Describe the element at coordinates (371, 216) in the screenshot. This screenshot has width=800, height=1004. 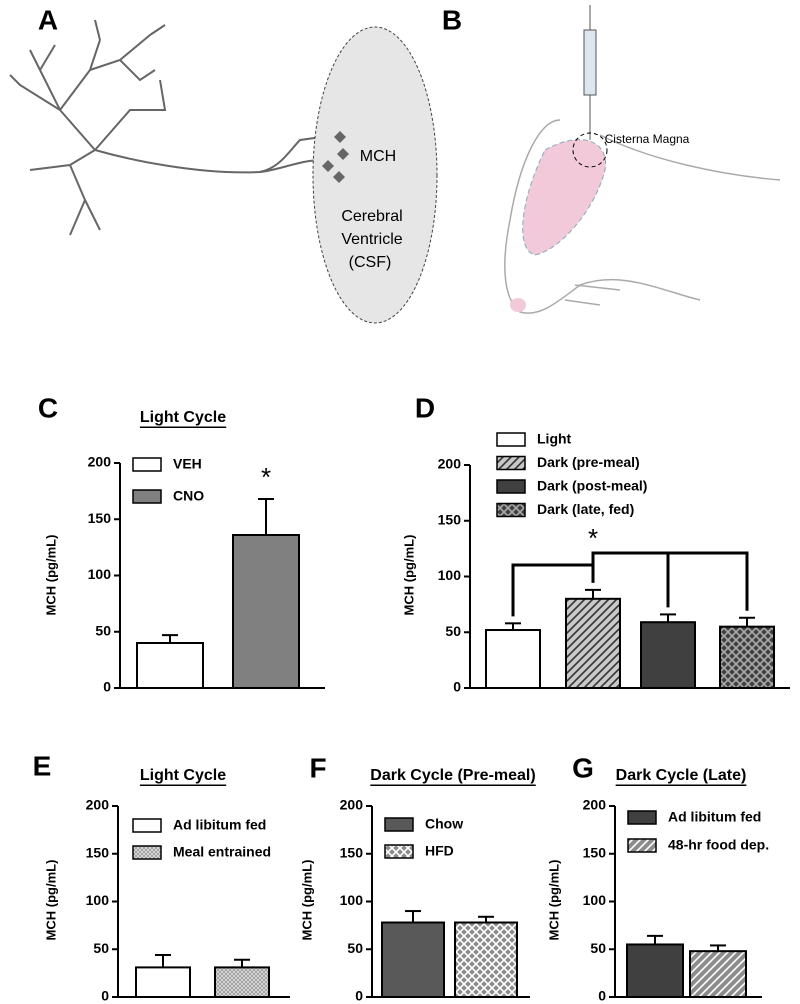
I see `compartment-label: Cerebral` at that location.